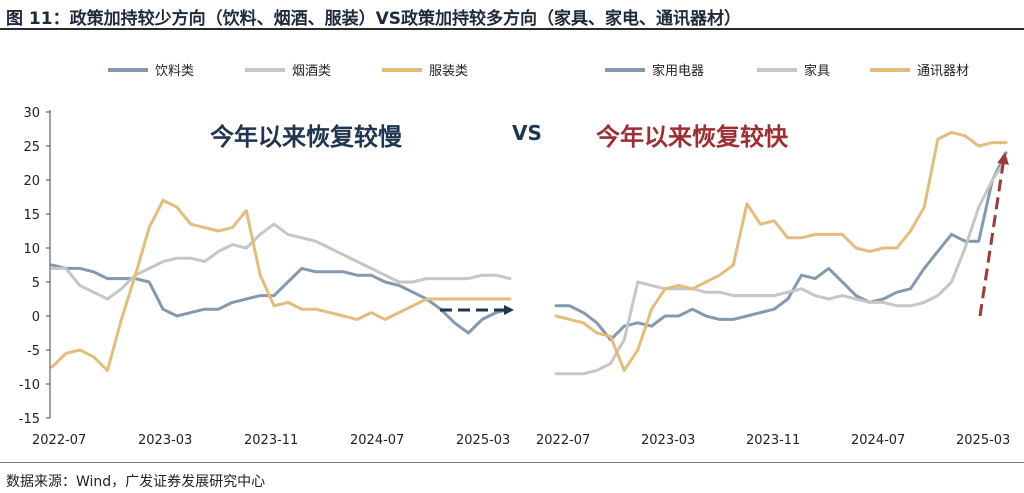  I want to click on right-x-tick-labels: 2022-07 2023-03 2023-11 2024-07 2025-03, so click(773, 440).